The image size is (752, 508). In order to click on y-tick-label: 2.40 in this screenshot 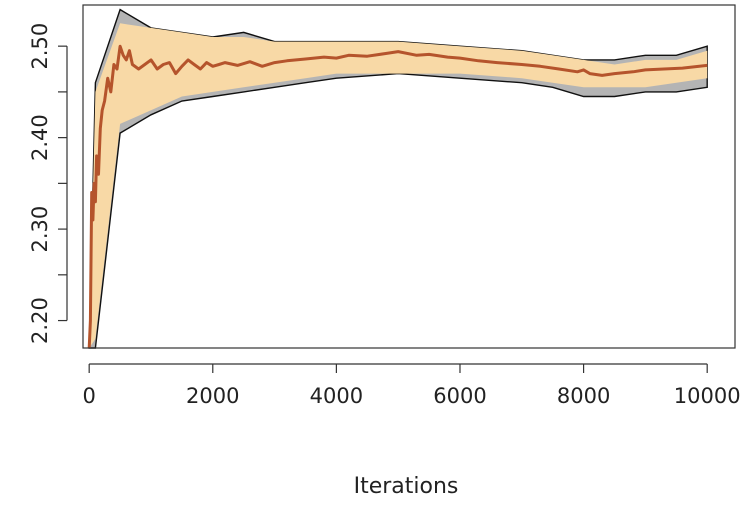, I will do `click(40, 137)`.